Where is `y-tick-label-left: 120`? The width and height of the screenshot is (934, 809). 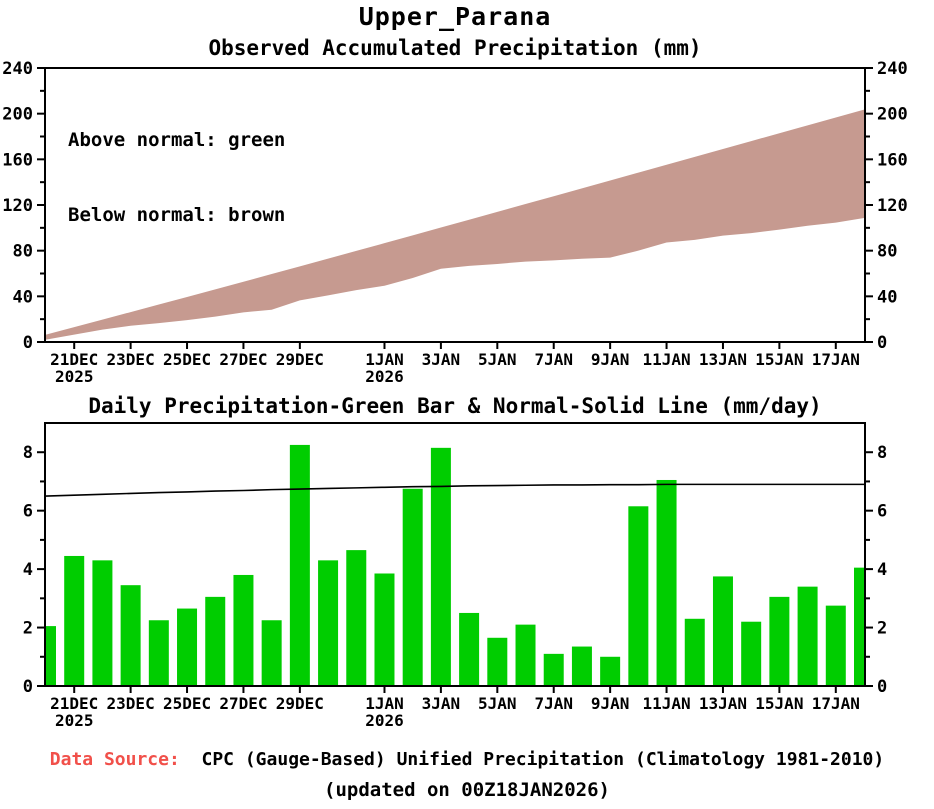 y-tick-label-left: 120 is located at coordinates (17, 206).